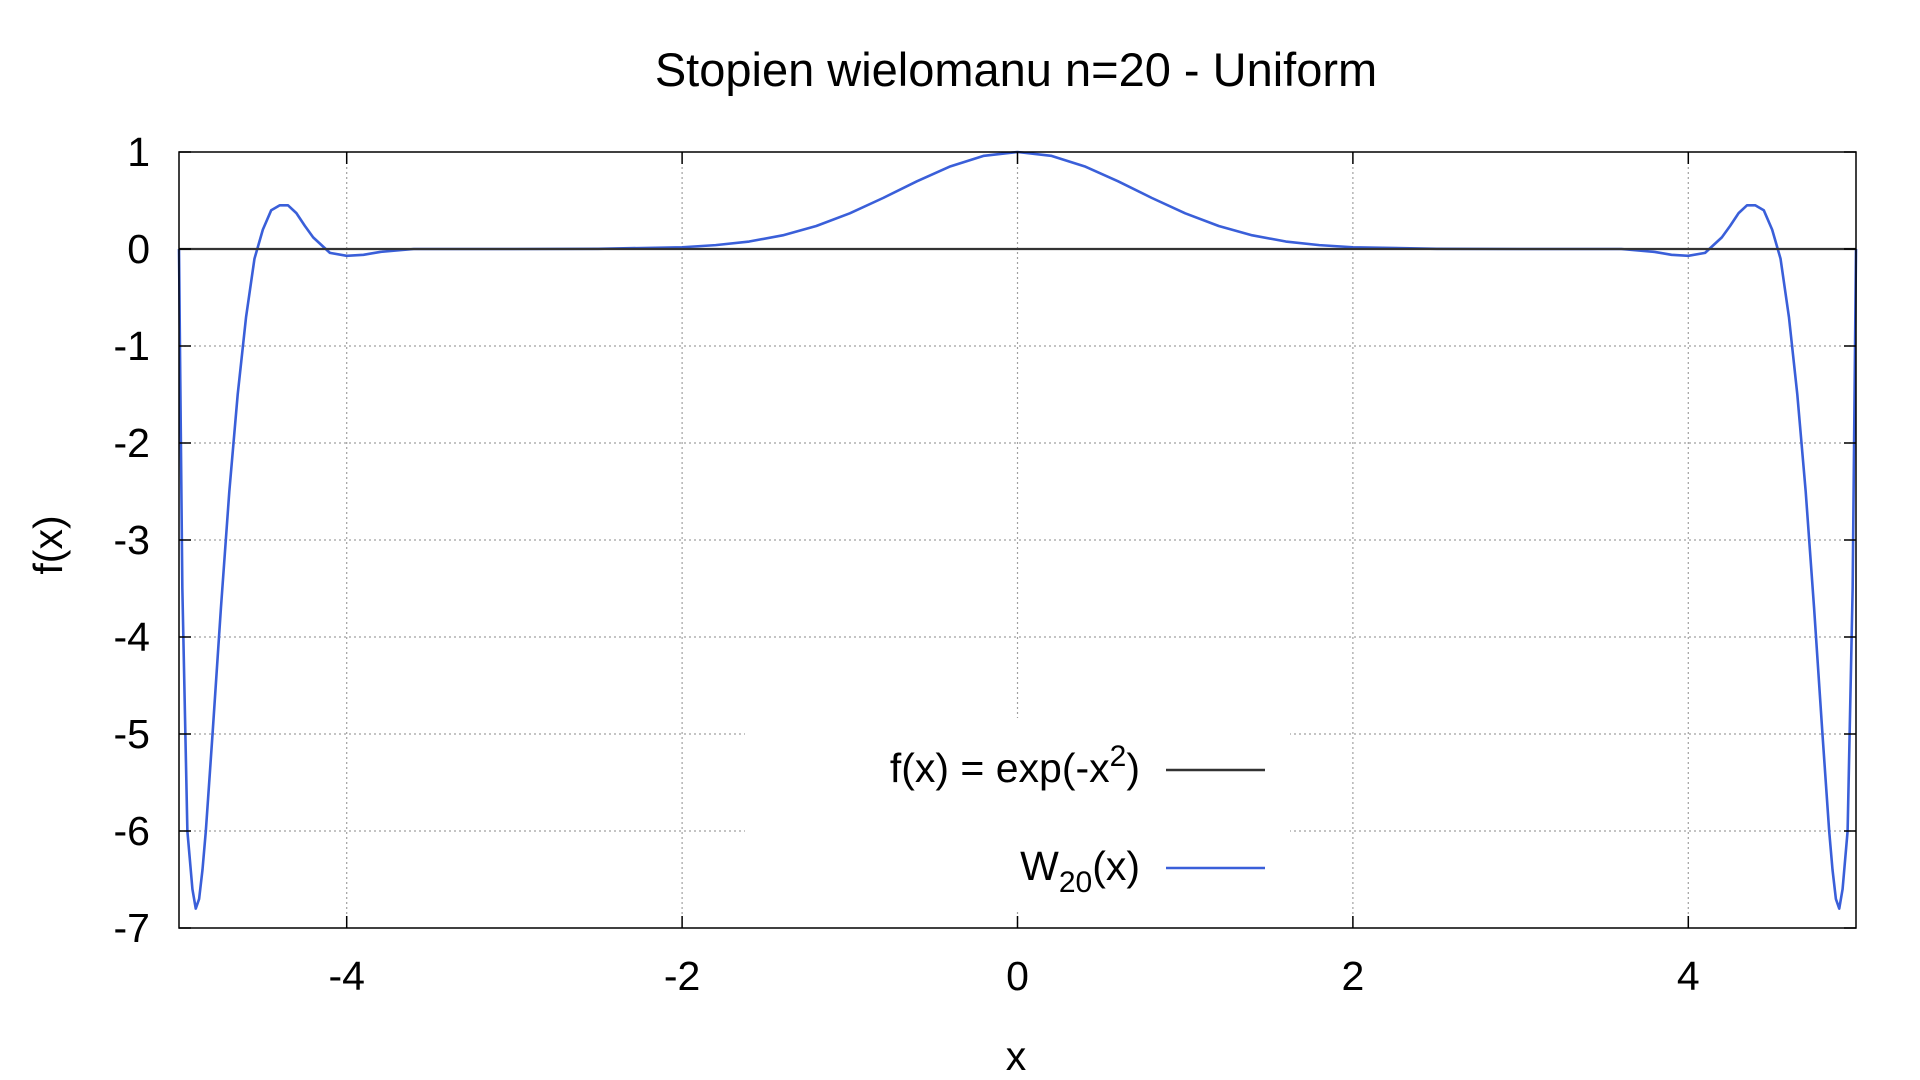  Describe the element at coordinates (1118, 756) in the screenshot. I see `legend-f-sup: 2` at that location.